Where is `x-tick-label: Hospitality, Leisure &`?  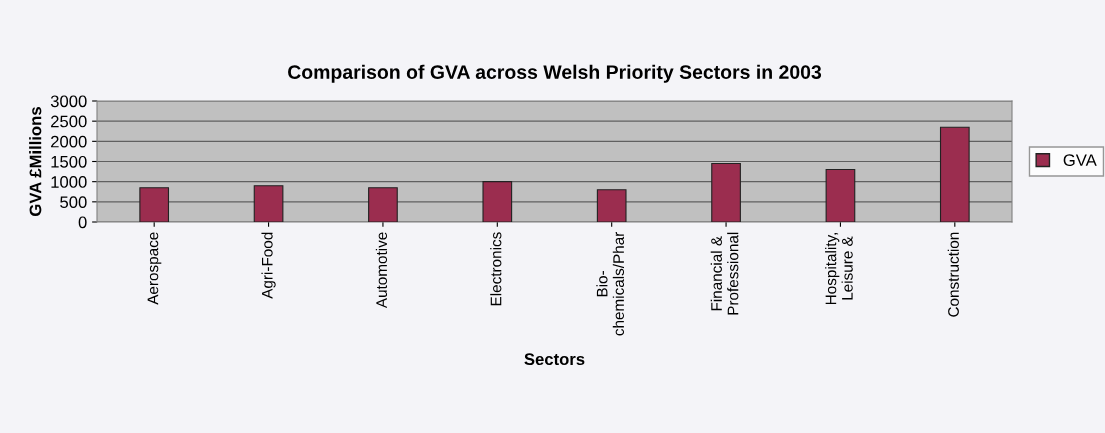 x-tick-label: Hospitality, Leisure & is located at coordinates (839, 269).